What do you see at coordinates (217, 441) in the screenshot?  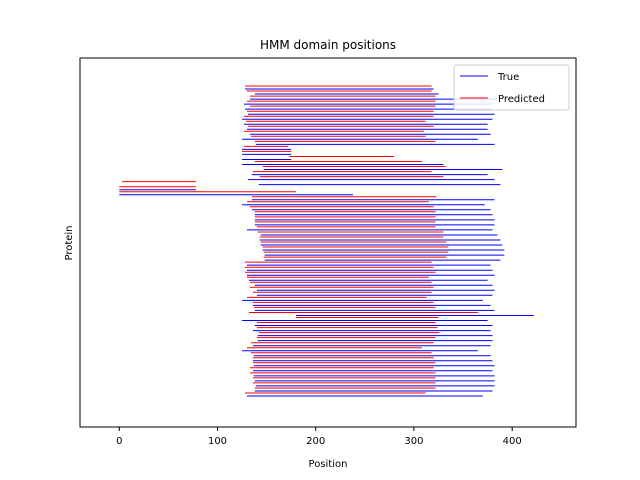 I see `x-tick-label-100: 100` at bounding box center [217, 441].